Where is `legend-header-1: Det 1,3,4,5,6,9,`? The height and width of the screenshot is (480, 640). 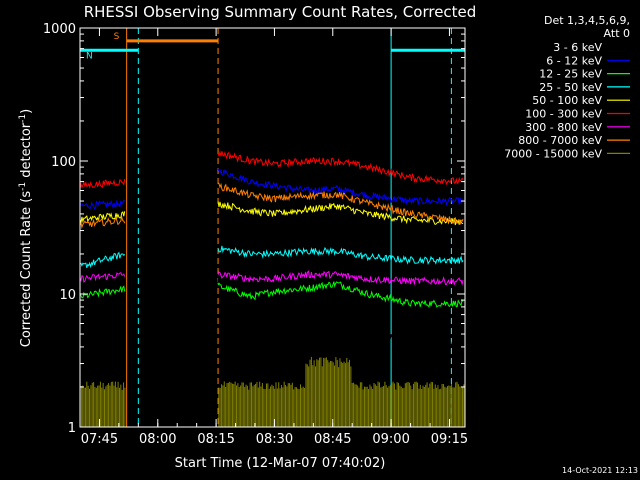
legend-header-1: Det 1,3,4,5,6,9, is located at coordinates (587, 20).